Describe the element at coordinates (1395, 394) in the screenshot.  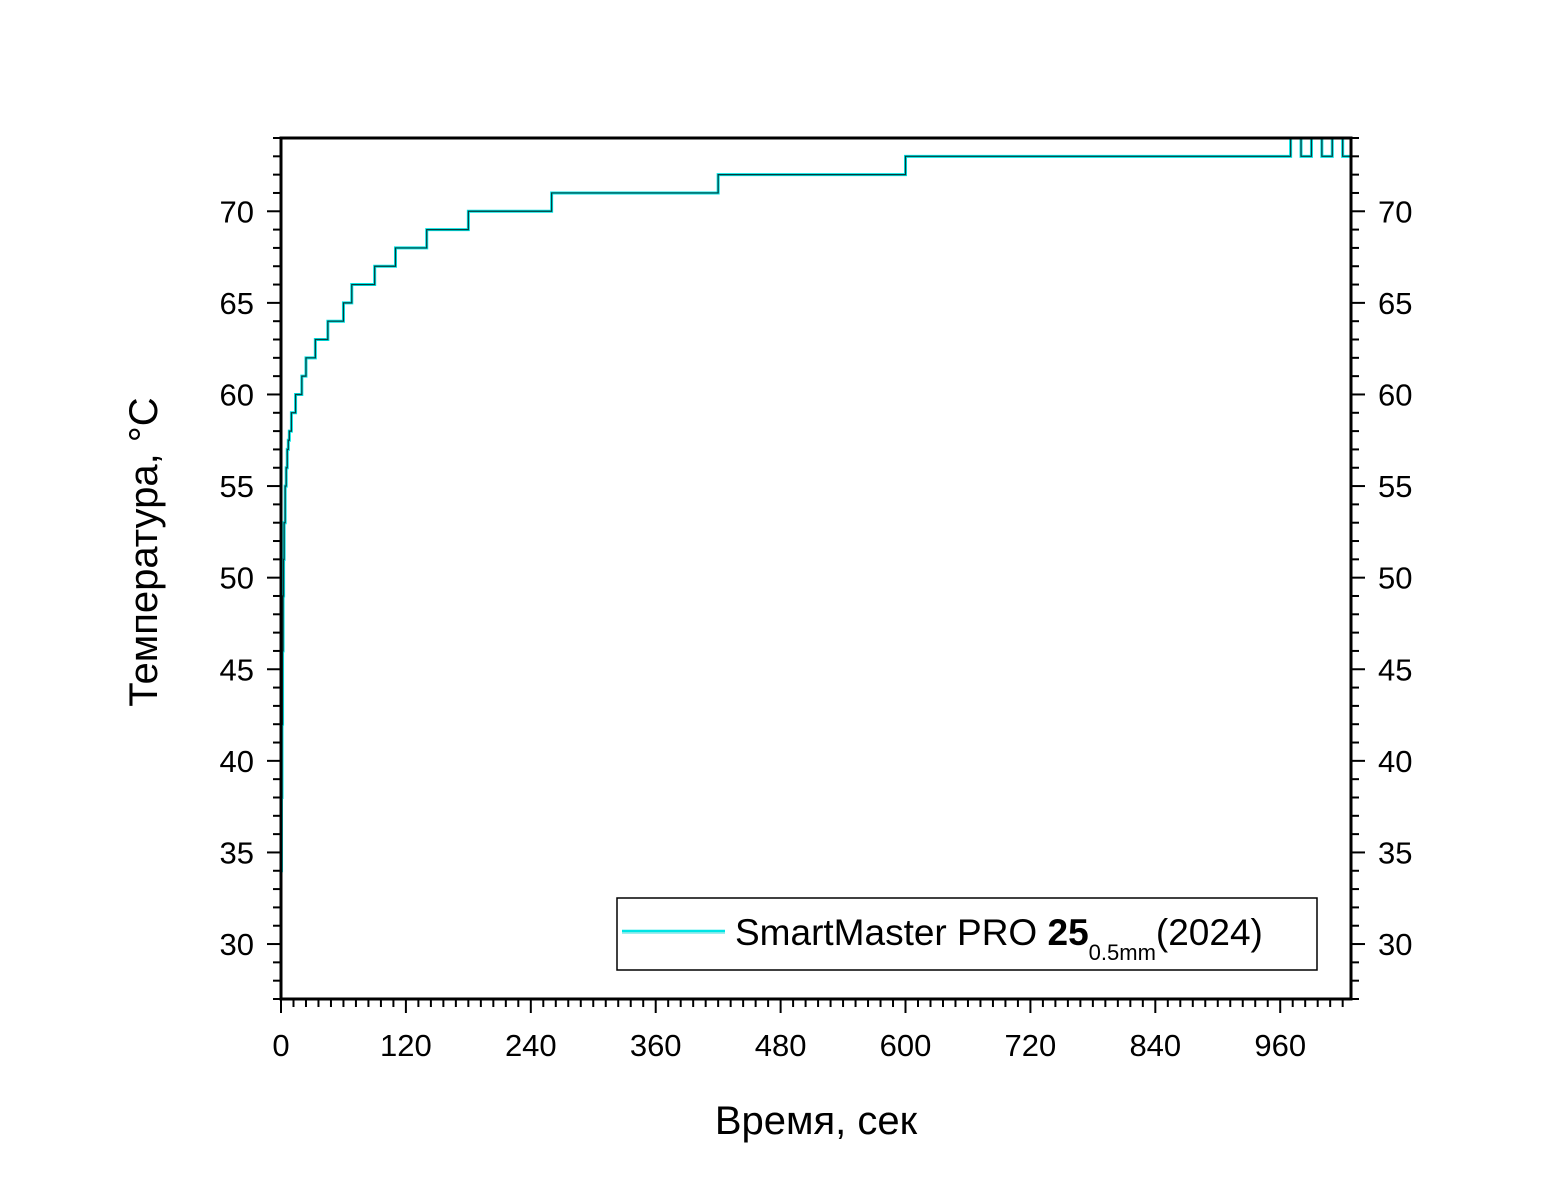
I see `y-right-tick-label: 60` at that location.